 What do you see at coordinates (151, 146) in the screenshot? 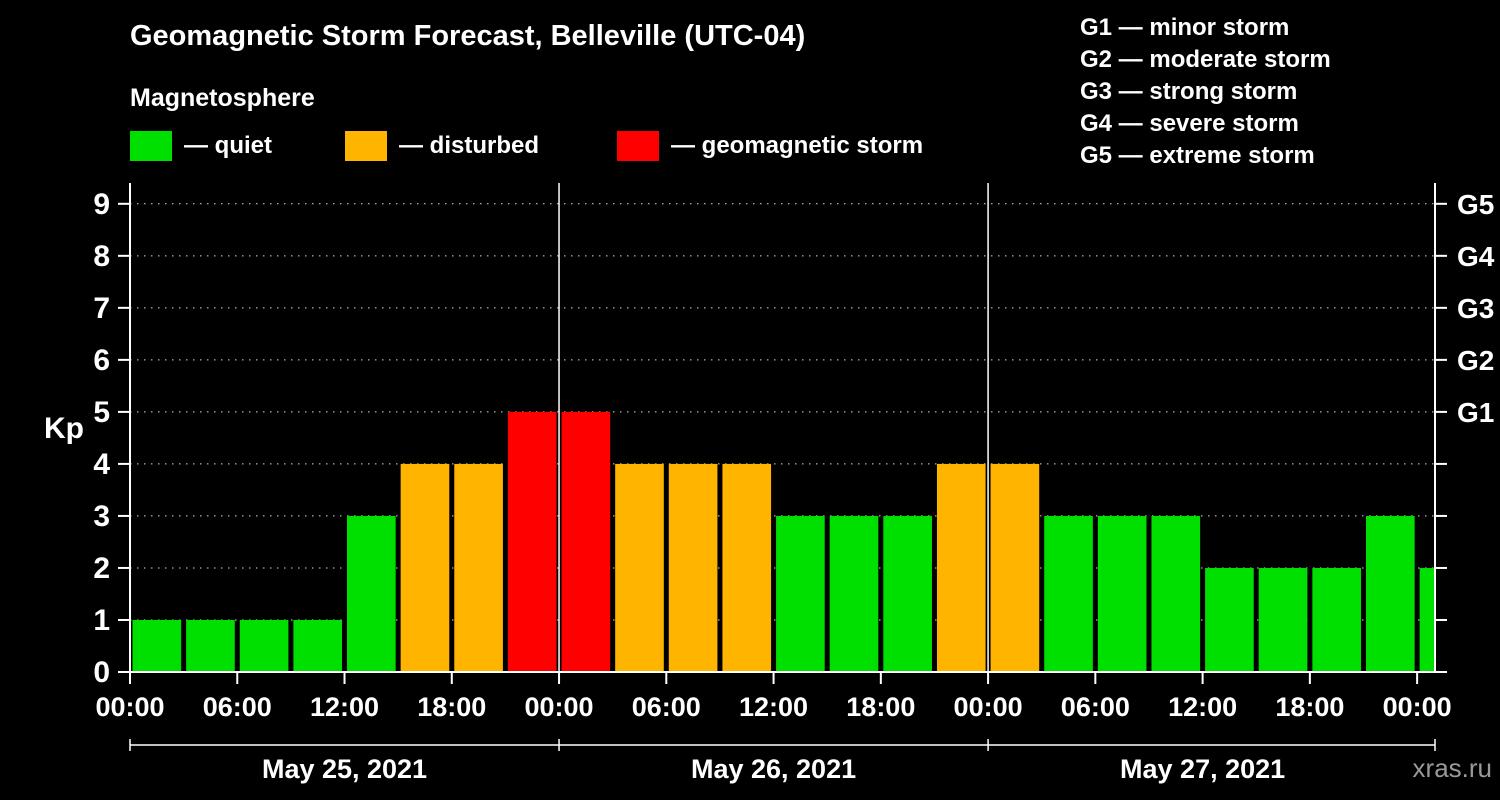
I see `quiet-color-swatch` at bounding box center [151, 146].